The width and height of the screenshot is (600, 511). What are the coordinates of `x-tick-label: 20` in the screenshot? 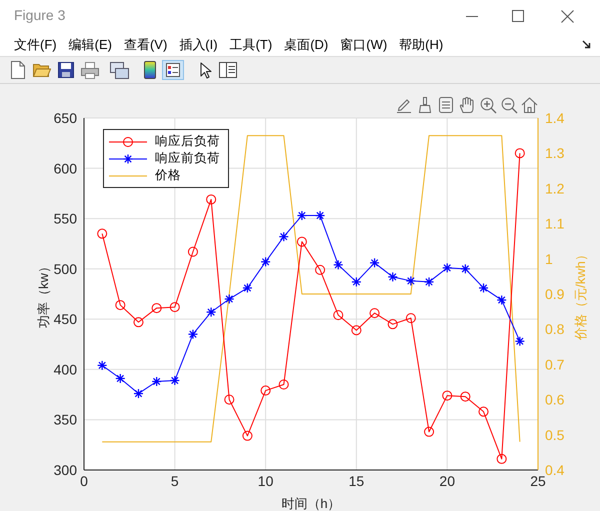 It's located at (447, 480).